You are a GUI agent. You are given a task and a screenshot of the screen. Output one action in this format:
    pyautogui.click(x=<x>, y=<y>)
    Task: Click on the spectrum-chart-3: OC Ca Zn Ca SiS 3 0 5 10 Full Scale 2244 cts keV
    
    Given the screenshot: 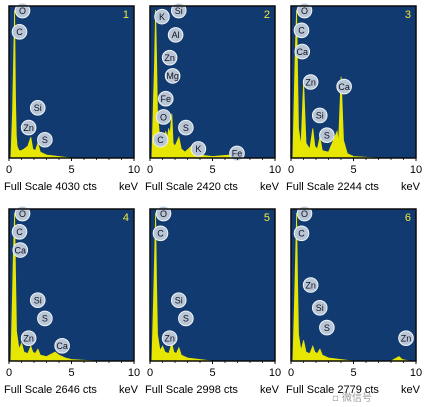 What is the action you would take?
    pyautogui.click(x=354, y=98)
    